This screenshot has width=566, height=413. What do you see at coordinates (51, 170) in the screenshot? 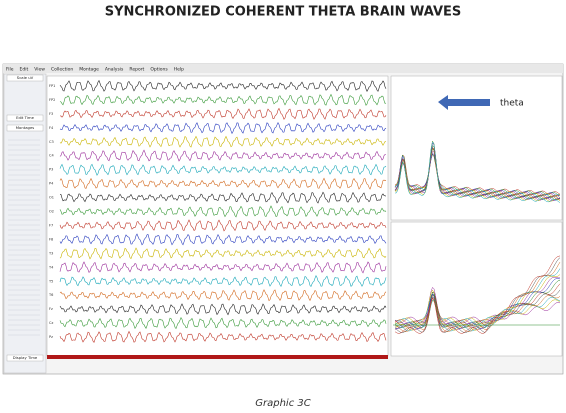
I see `channel-label: P3` at bounding box center [51, 170].